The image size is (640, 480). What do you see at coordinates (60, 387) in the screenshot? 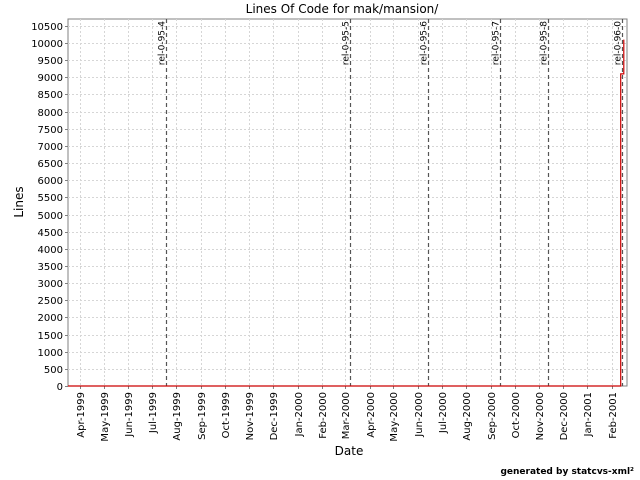
I see `y-tick-label: 0` at bounding box center [60, 387].